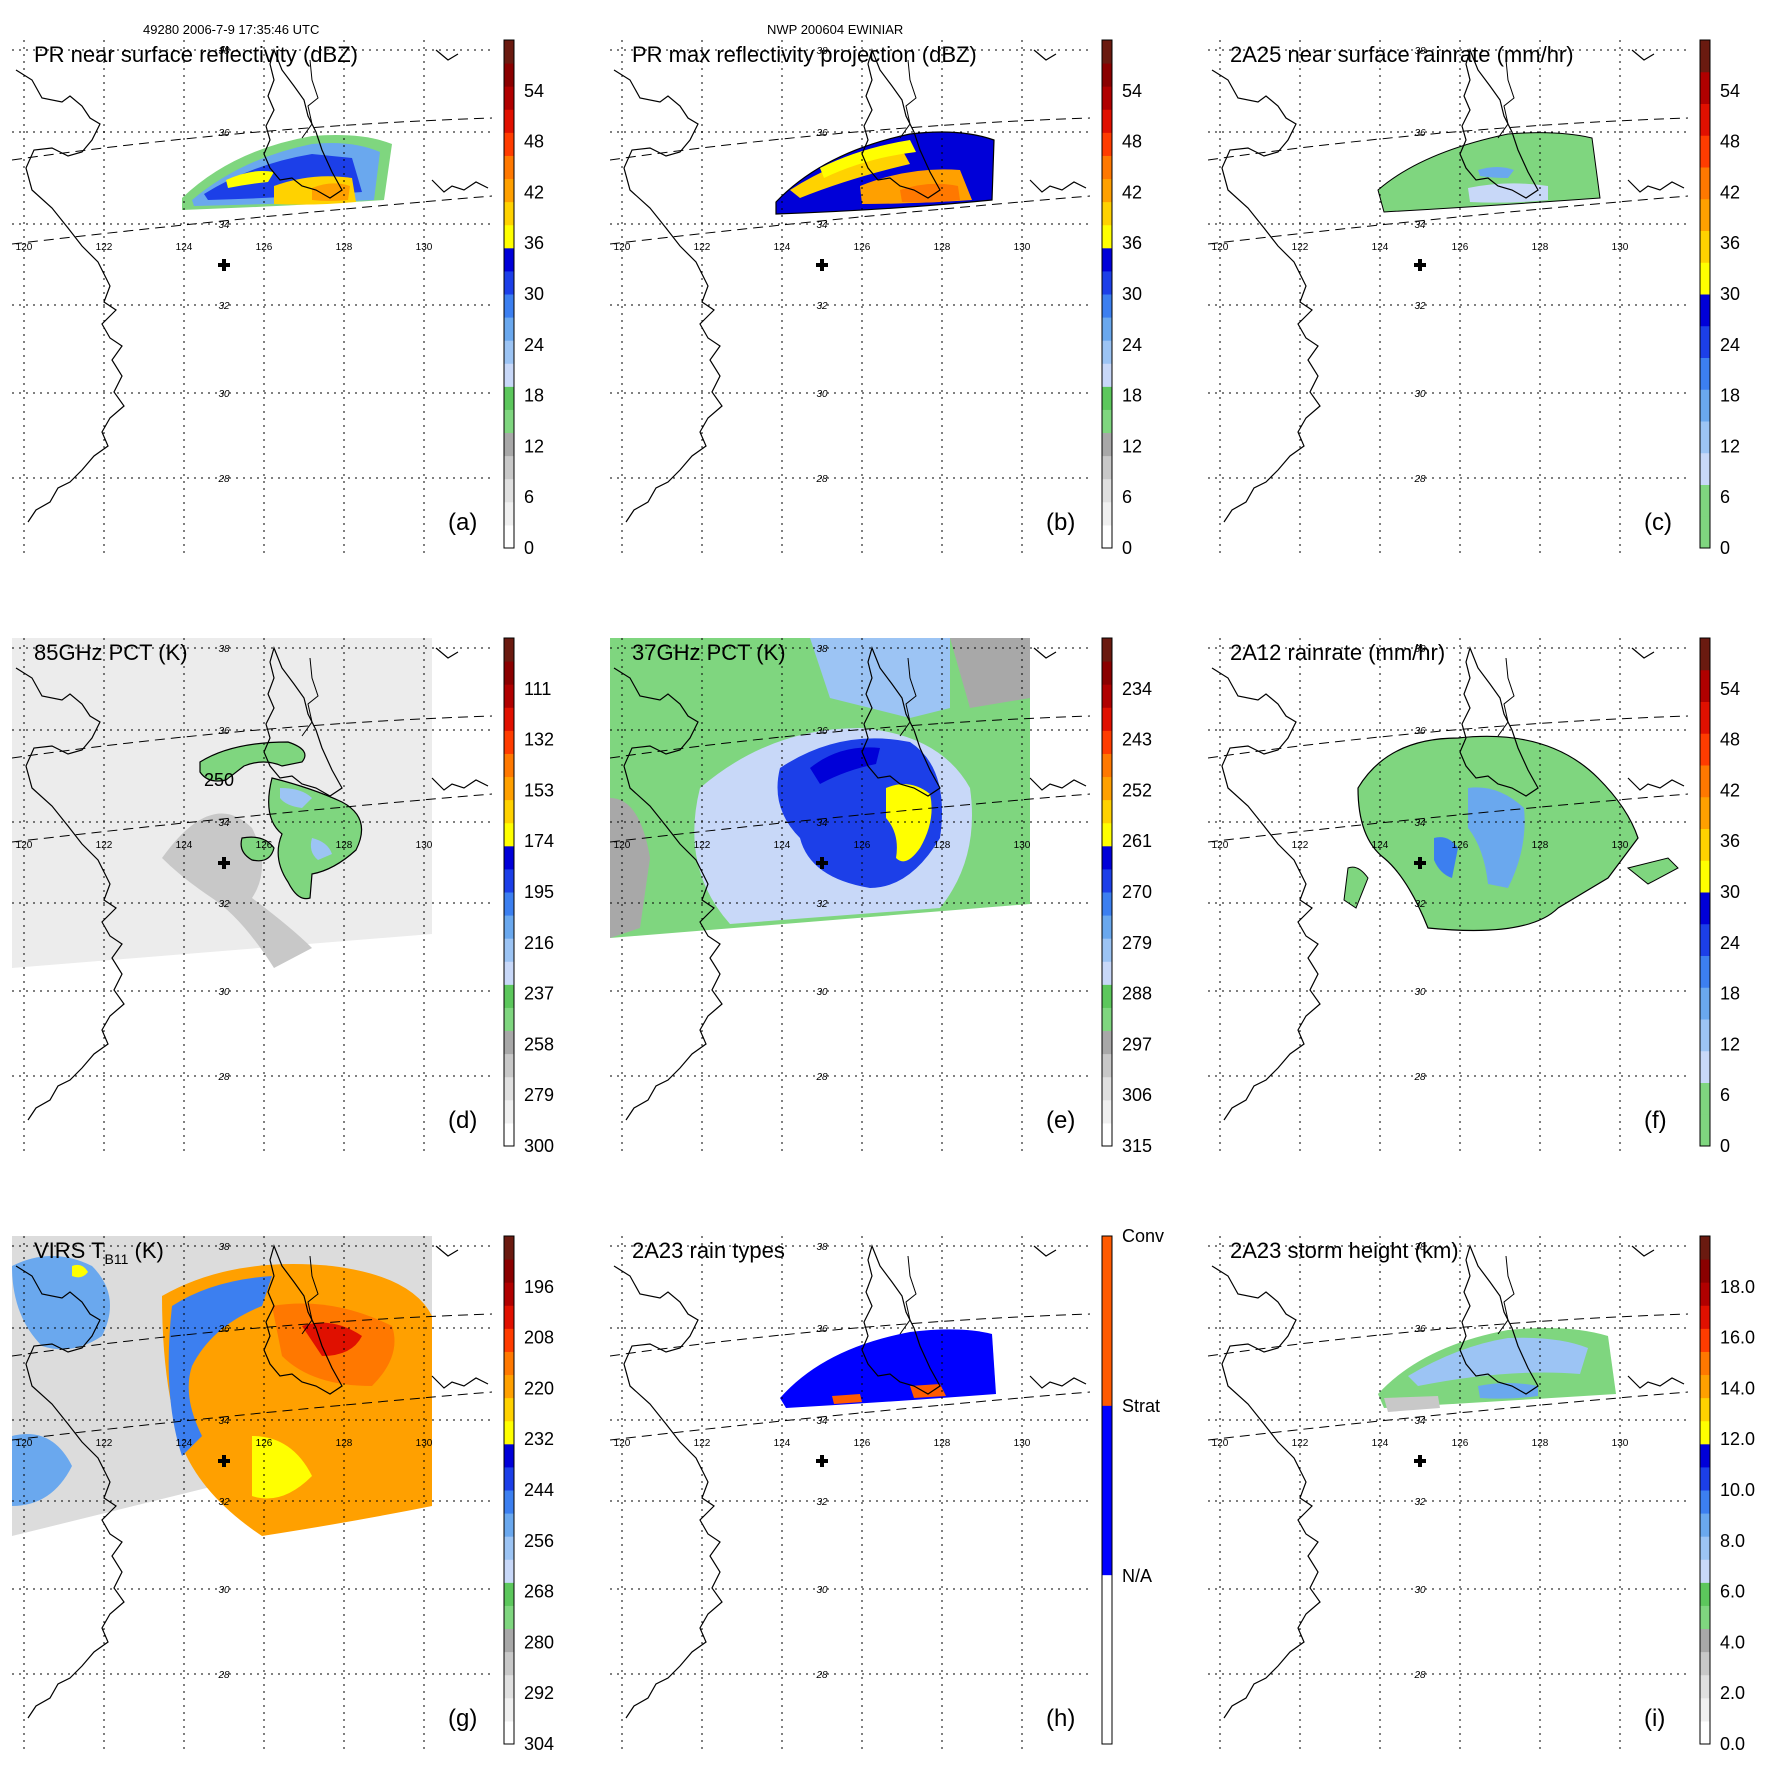 The image size is (1771, 1771). Describe the element at coordinates (264, 845) in the screenshot. I see `longitude-label: 126` at that location.